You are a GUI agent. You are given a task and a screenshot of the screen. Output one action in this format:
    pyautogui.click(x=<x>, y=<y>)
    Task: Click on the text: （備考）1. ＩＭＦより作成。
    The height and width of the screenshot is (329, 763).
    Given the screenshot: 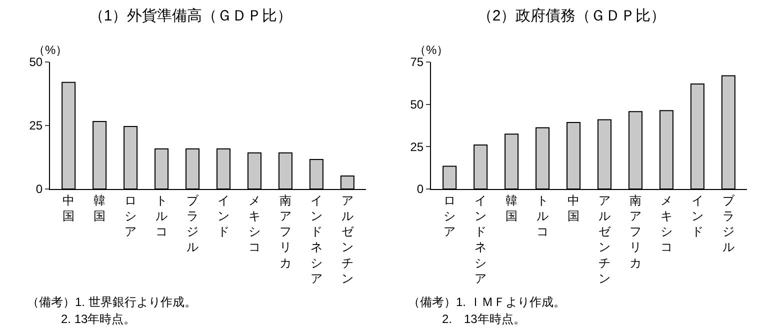 What is the action you would take?
    pyautogui.click(x=487, y=302)
    